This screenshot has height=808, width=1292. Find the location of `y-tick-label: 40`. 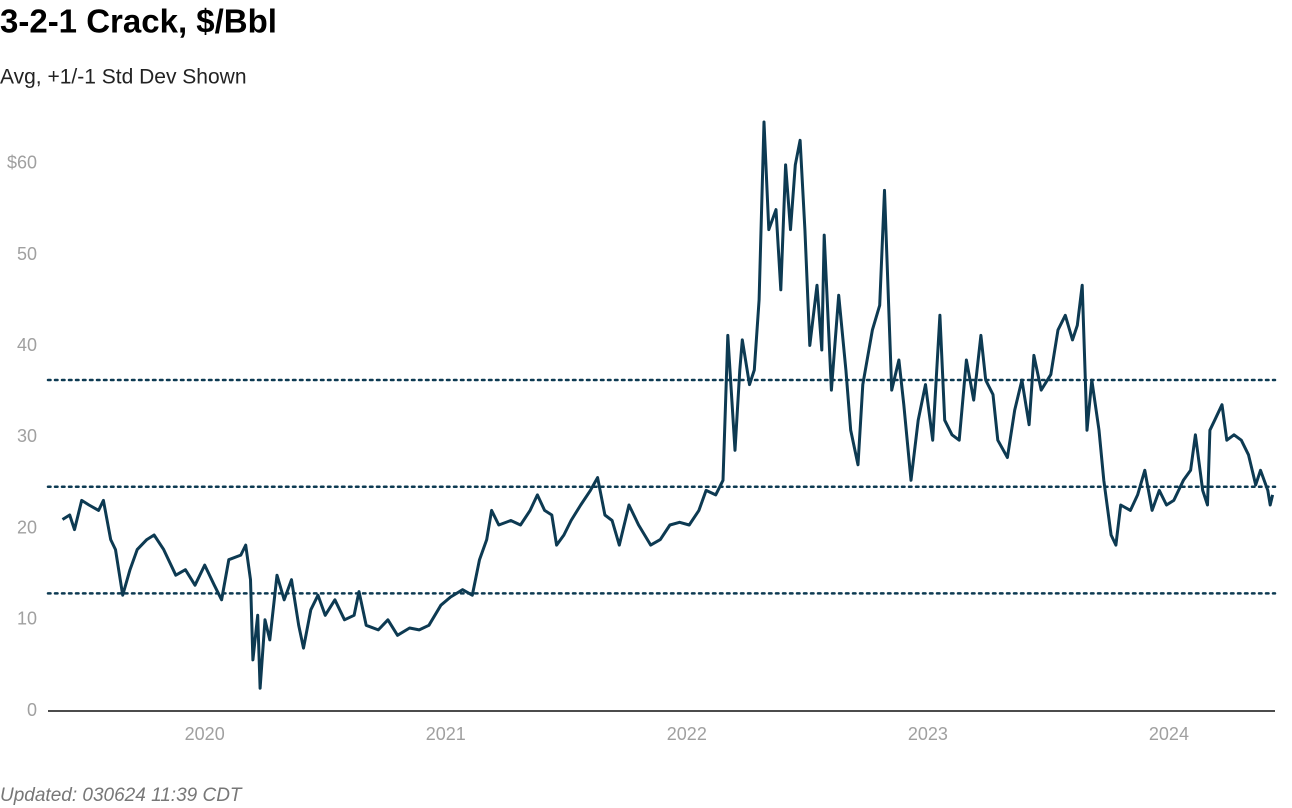

y-tick-label: 40 is located at coordinates (27, 345).